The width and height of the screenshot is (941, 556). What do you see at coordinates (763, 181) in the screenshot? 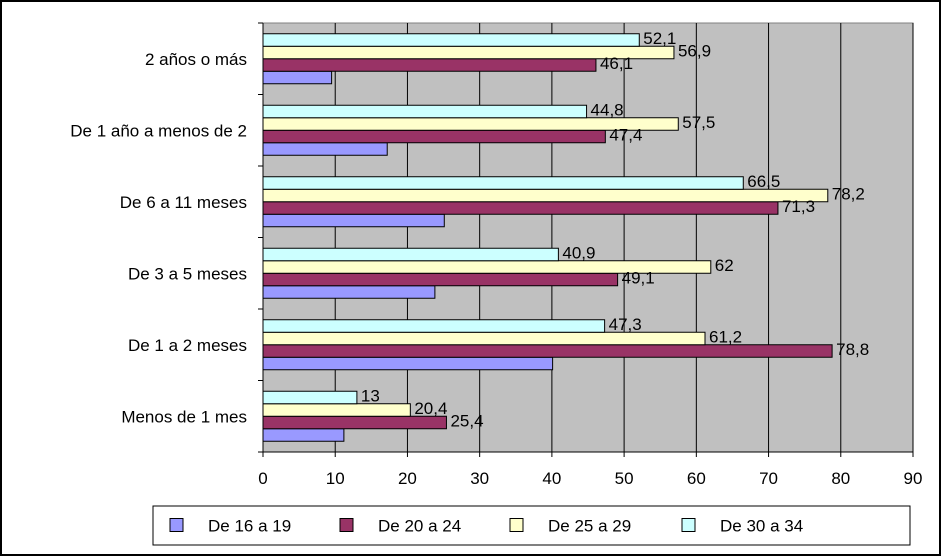
I see `data-label: 66,5` at bounding box center [763, 181].